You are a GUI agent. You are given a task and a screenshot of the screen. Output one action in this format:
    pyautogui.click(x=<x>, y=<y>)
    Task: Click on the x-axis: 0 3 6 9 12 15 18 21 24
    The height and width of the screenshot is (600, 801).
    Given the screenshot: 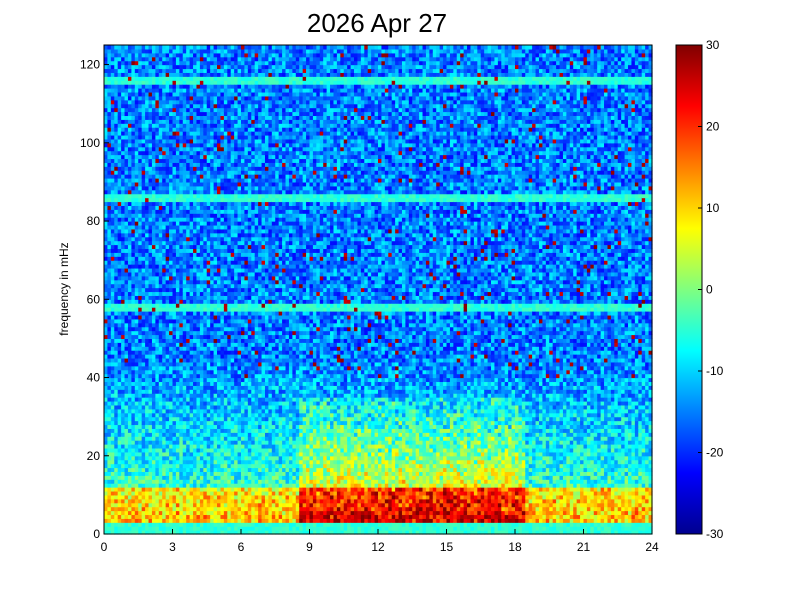 What is the action you would take?
    pyautogui.click(x=380, y=541)
    